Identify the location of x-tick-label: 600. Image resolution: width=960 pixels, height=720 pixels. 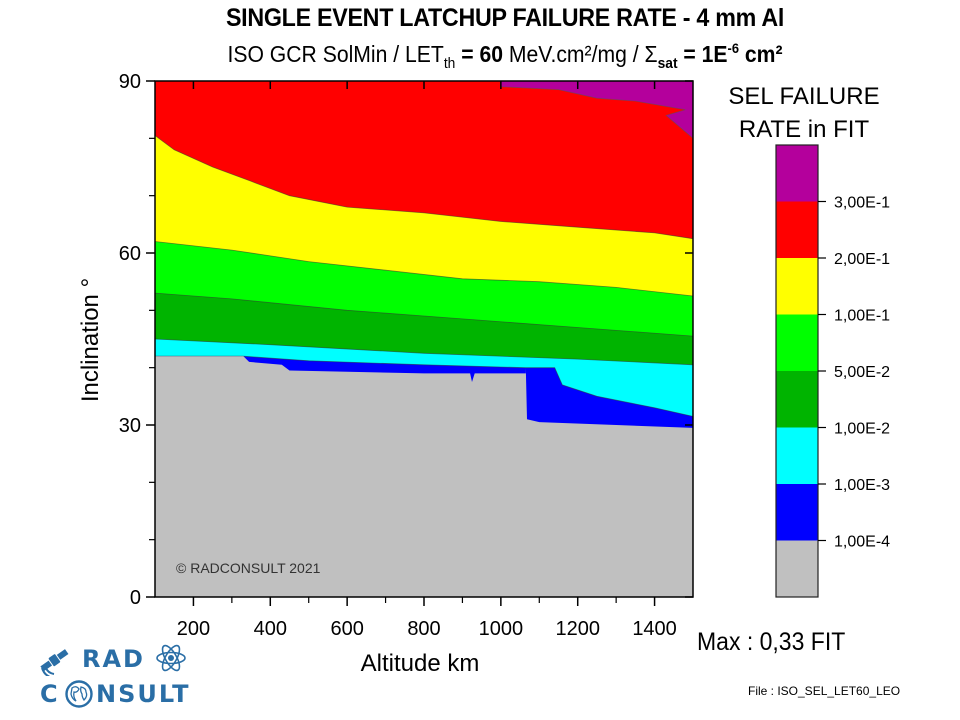
(346, 629).